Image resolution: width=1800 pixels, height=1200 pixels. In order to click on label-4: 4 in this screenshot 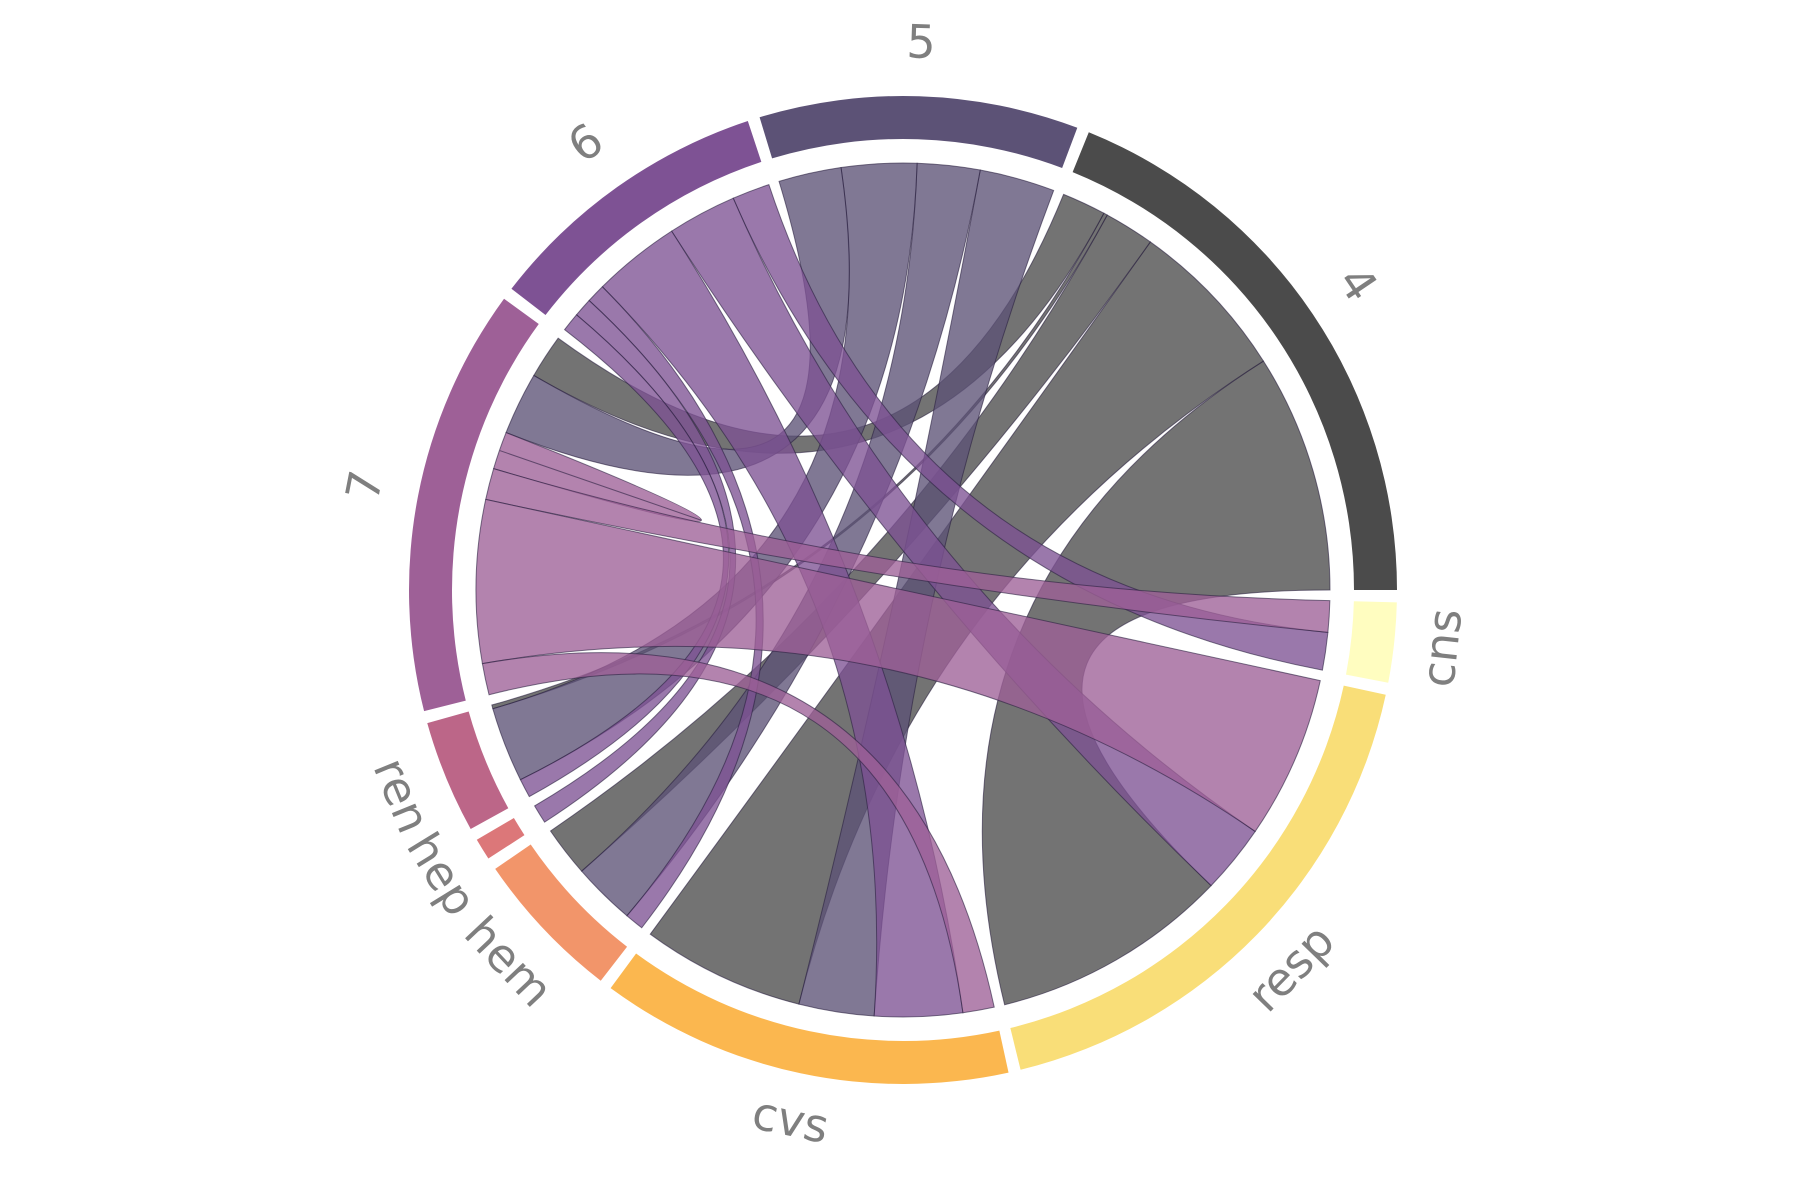, I will do `click(1357, 283)`.